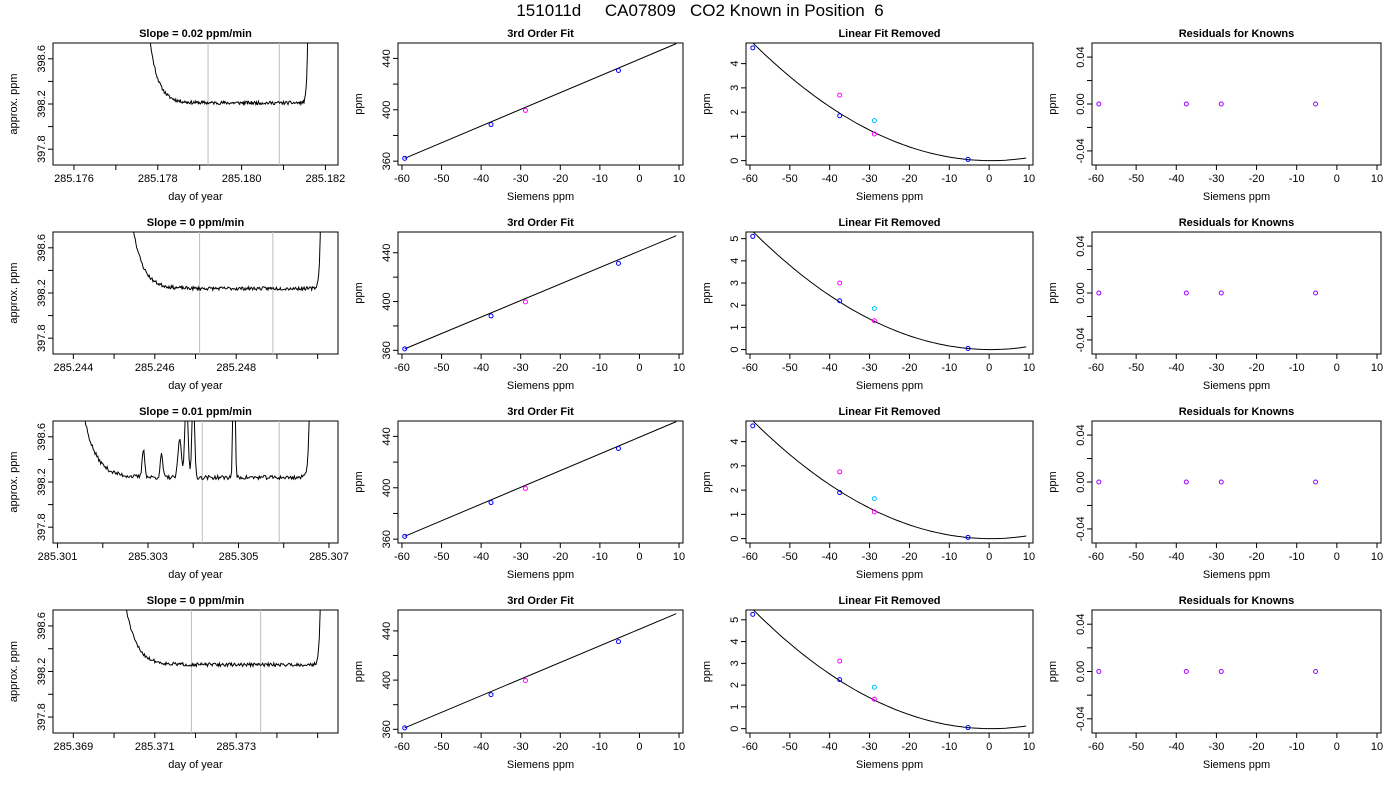 The height and width of the screenshot is (800, 1400). What do you see at coordinates (889, 480) in the screenshot?
I see `fit-curve` at bounding box center [889, 480].